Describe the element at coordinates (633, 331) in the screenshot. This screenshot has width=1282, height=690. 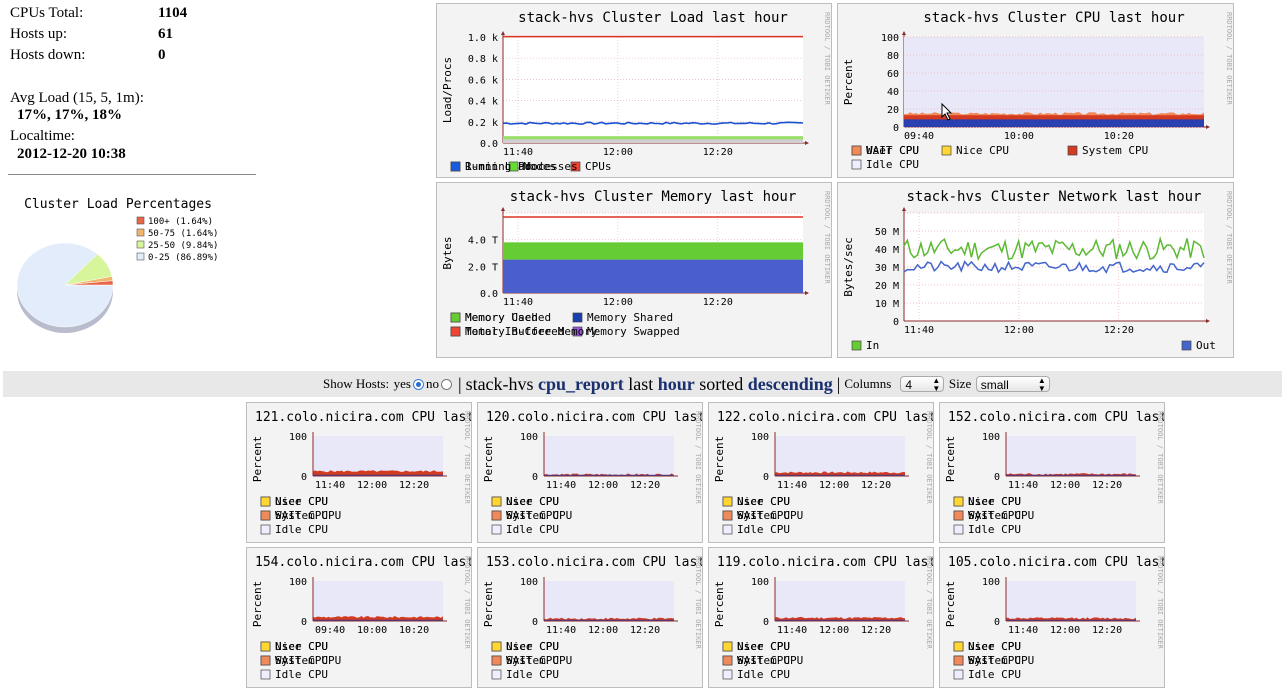
I see `legend-label: Memory Swapped` at that location.